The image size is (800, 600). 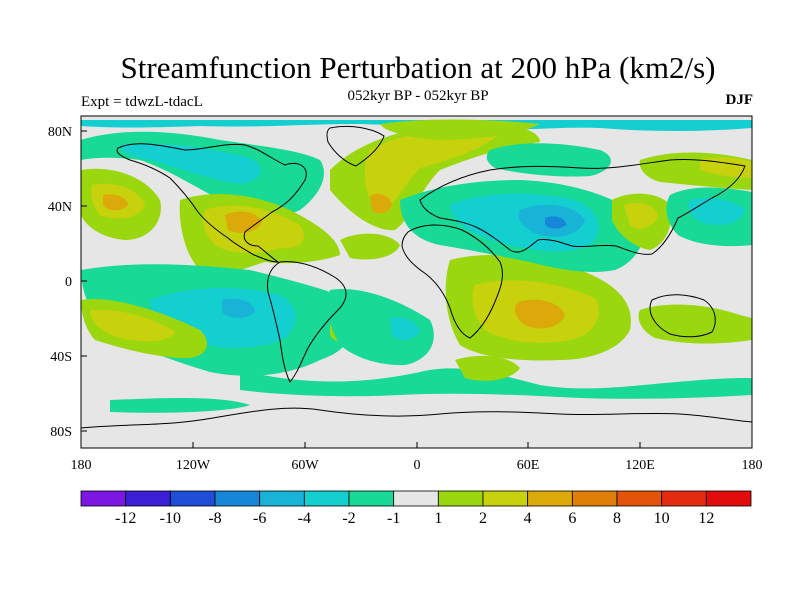 I want to click on colorbar-label: 1, so click(x=438, y=518).